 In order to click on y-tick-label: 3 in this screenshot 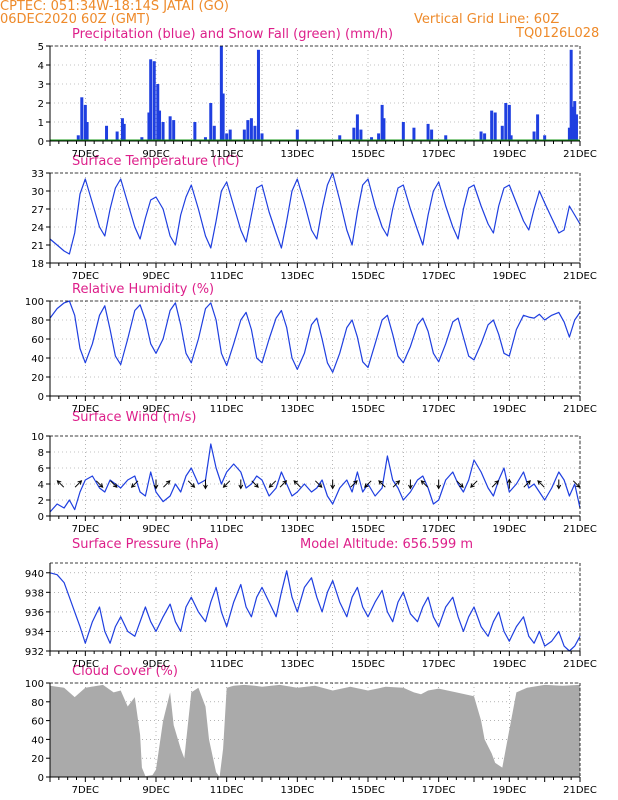, I will do `click(41, 85)`.